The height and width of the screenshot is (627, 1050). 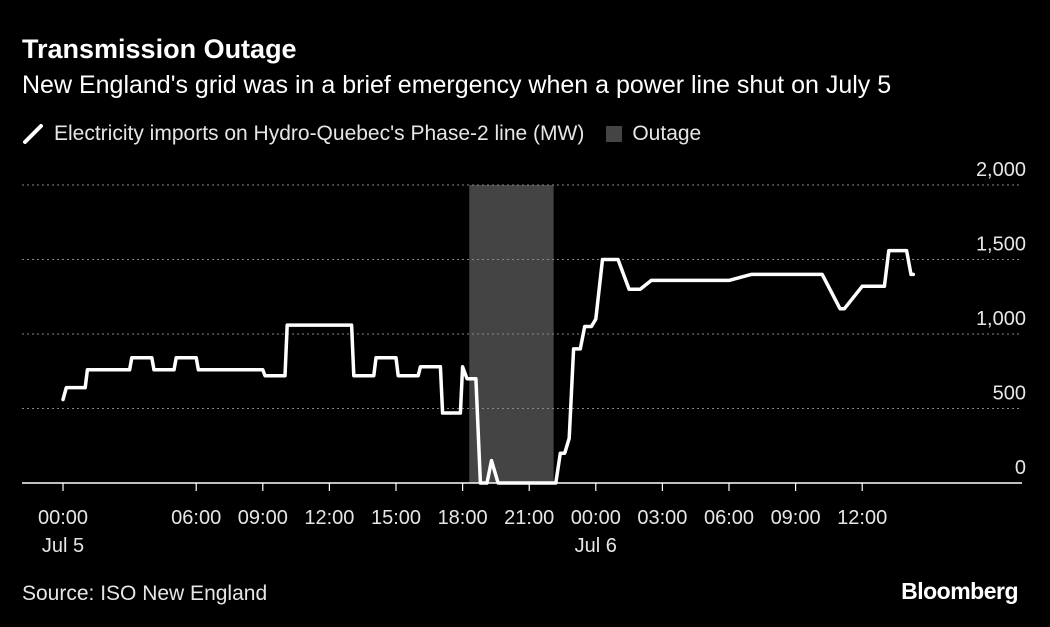 What do you see at coordinates (463, 518) in the screenshot?
I see `x-tick-label: 18:00` at bounding box center [463, 518].